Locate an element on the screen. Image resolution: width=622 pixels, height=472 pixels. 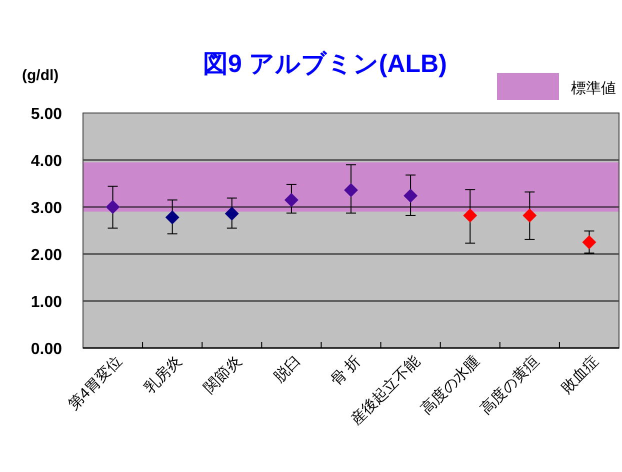
x-tick-label: 脱臼 is located at coordinates (287, 369).